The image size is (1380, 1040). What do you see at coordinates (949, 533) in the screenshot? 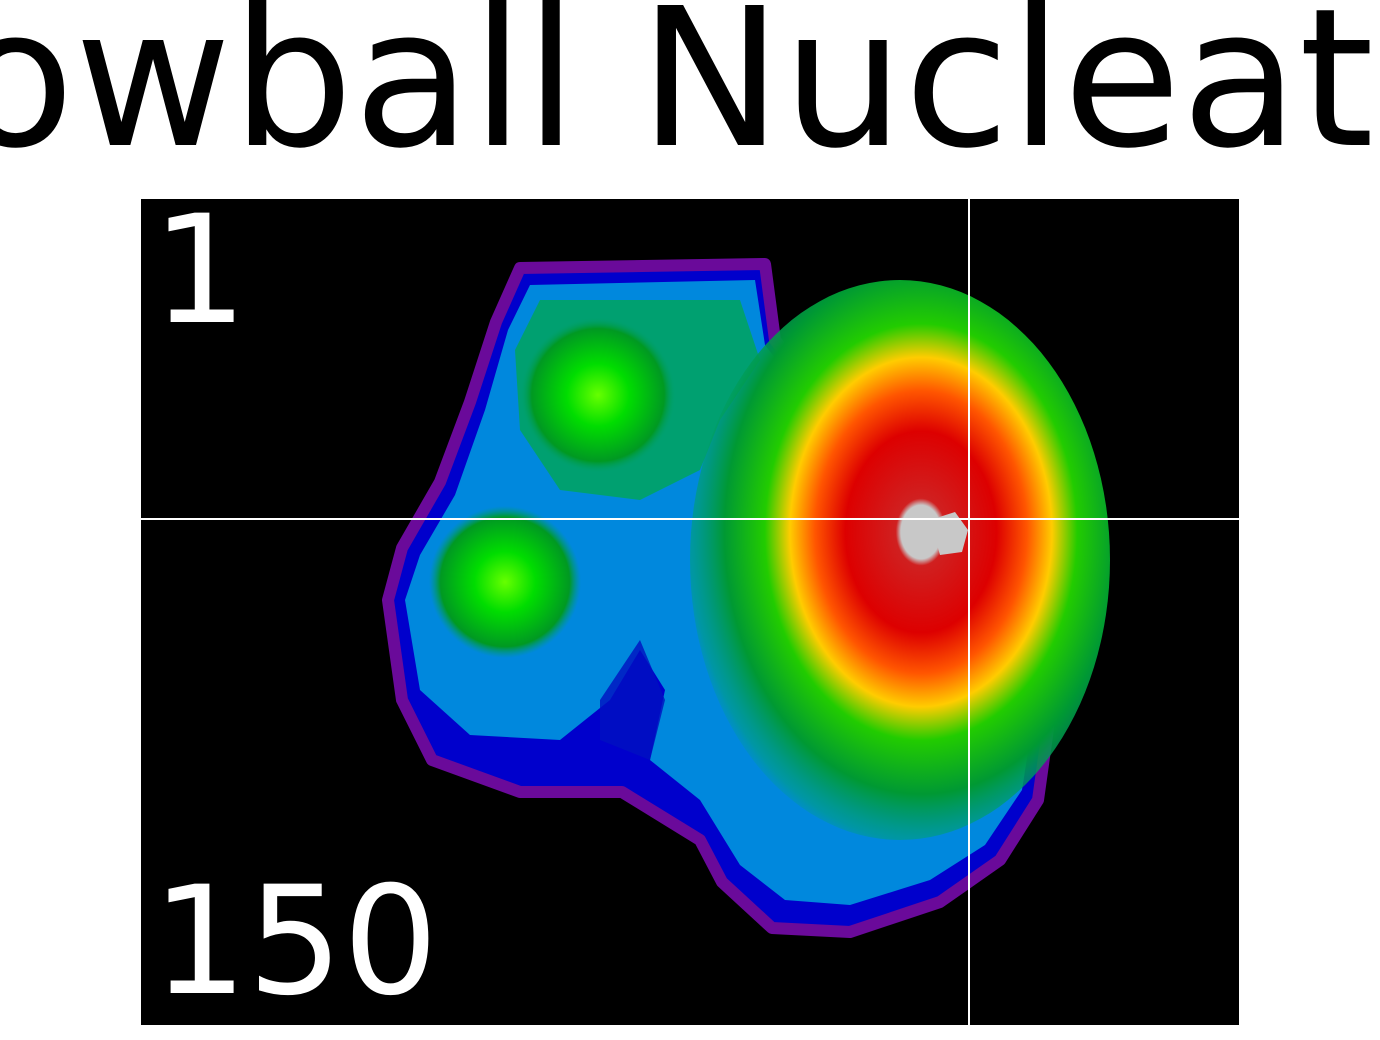
I see `heatmap-max` at bounding box center [949, 533].